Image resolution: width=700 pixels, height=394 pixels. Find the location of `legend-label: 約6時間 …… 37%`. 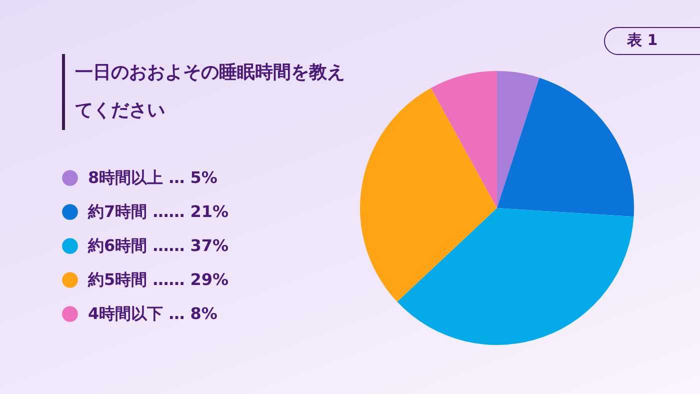

legend-label: 約6時間 …… 37% is located at coordinates (158, 245).